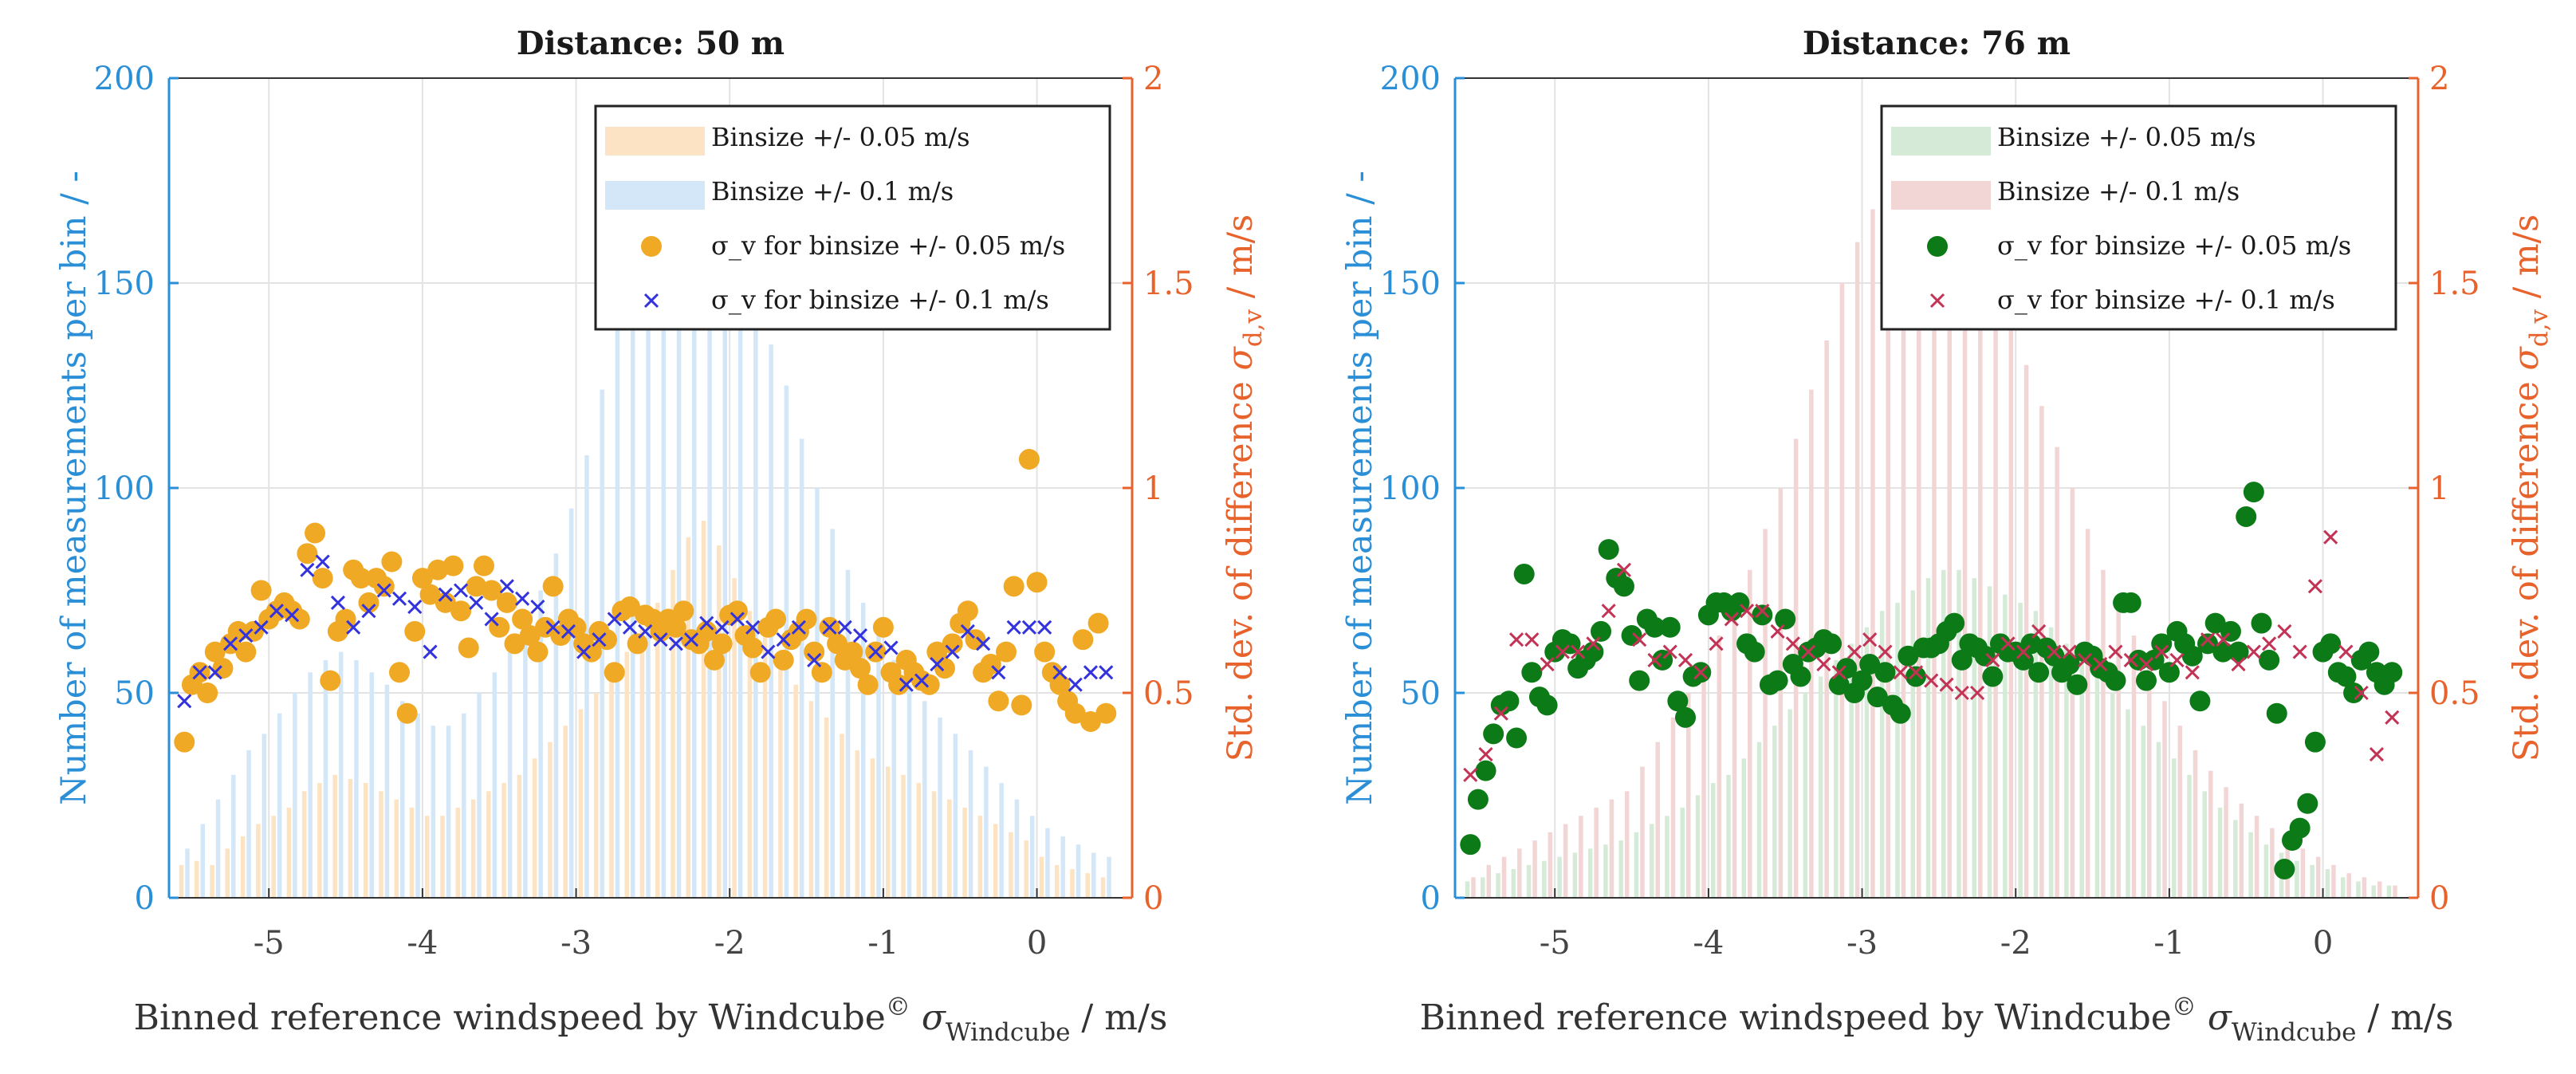  I want to click on legend-swatch-small-bin, so click(1941, 141).